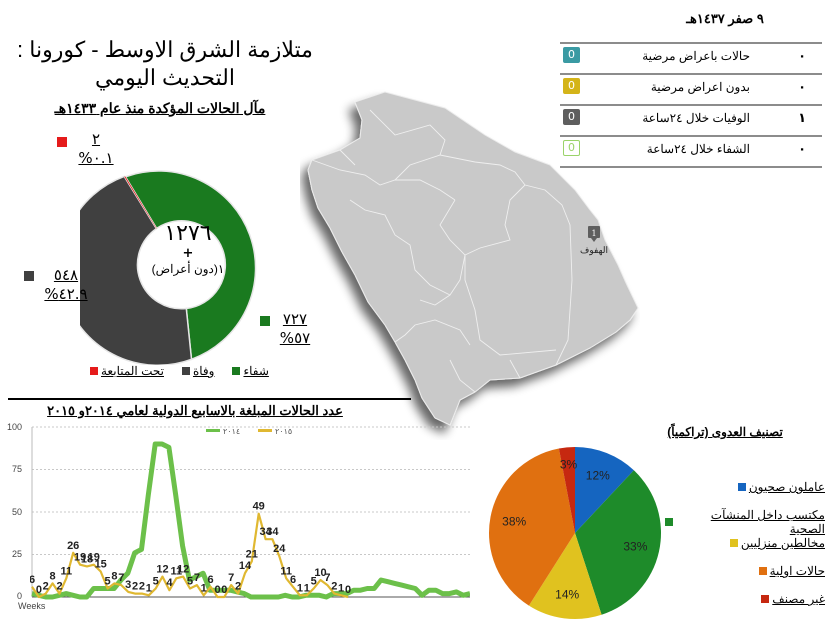  I want to click on svg-text: 19, so click(94, 558).